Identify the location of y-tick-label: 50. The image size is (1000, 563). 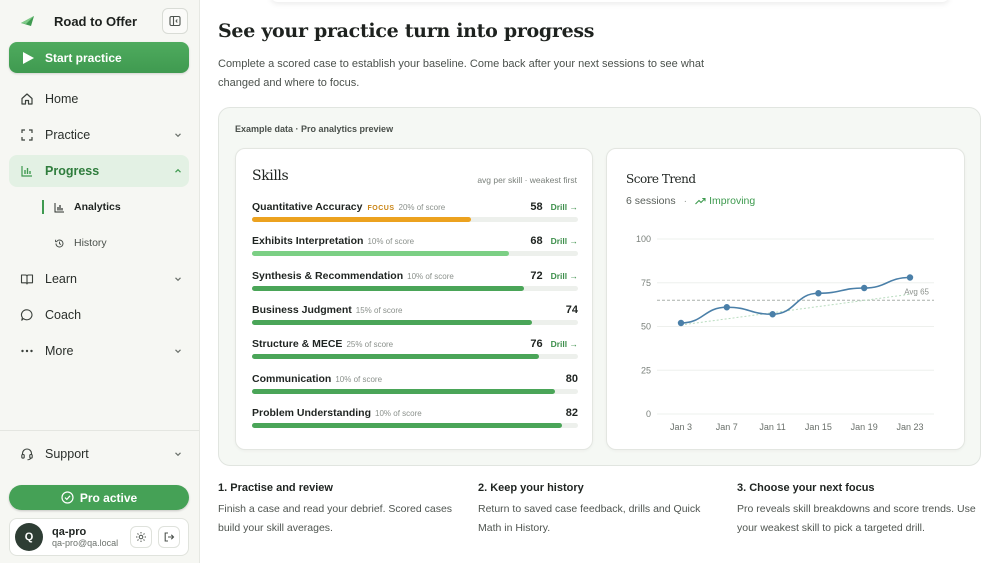
(646, 327).